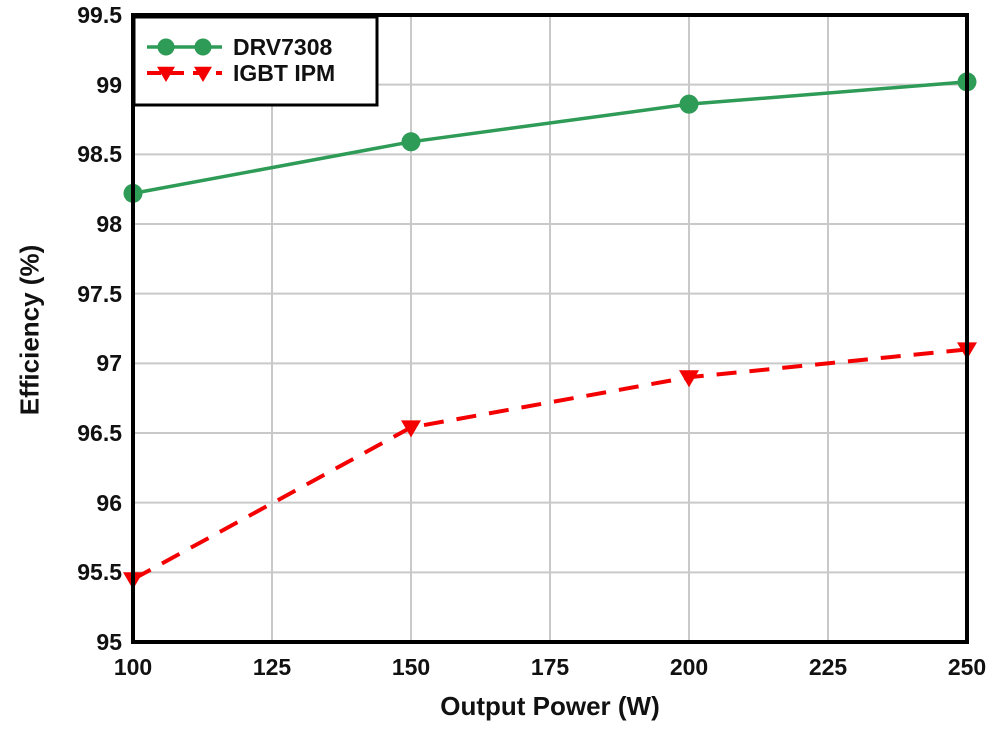 The width and height of the screenshot is (1000, 733). What do you see at coordinates (99, 15) in the screenshot?
I see `y-tick-label: 99.5` at bounding box center [99, 15].